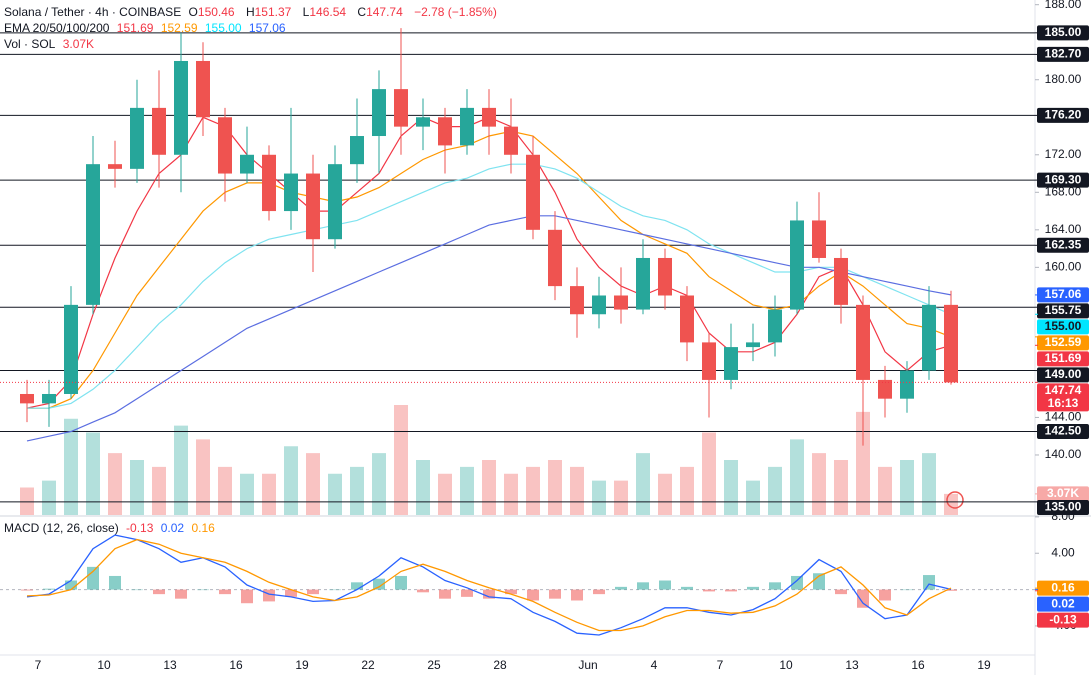  What do you see at coordinates (955, 500) in the screenshot?
I see `alert-icon` at bounding box center [955, 500].